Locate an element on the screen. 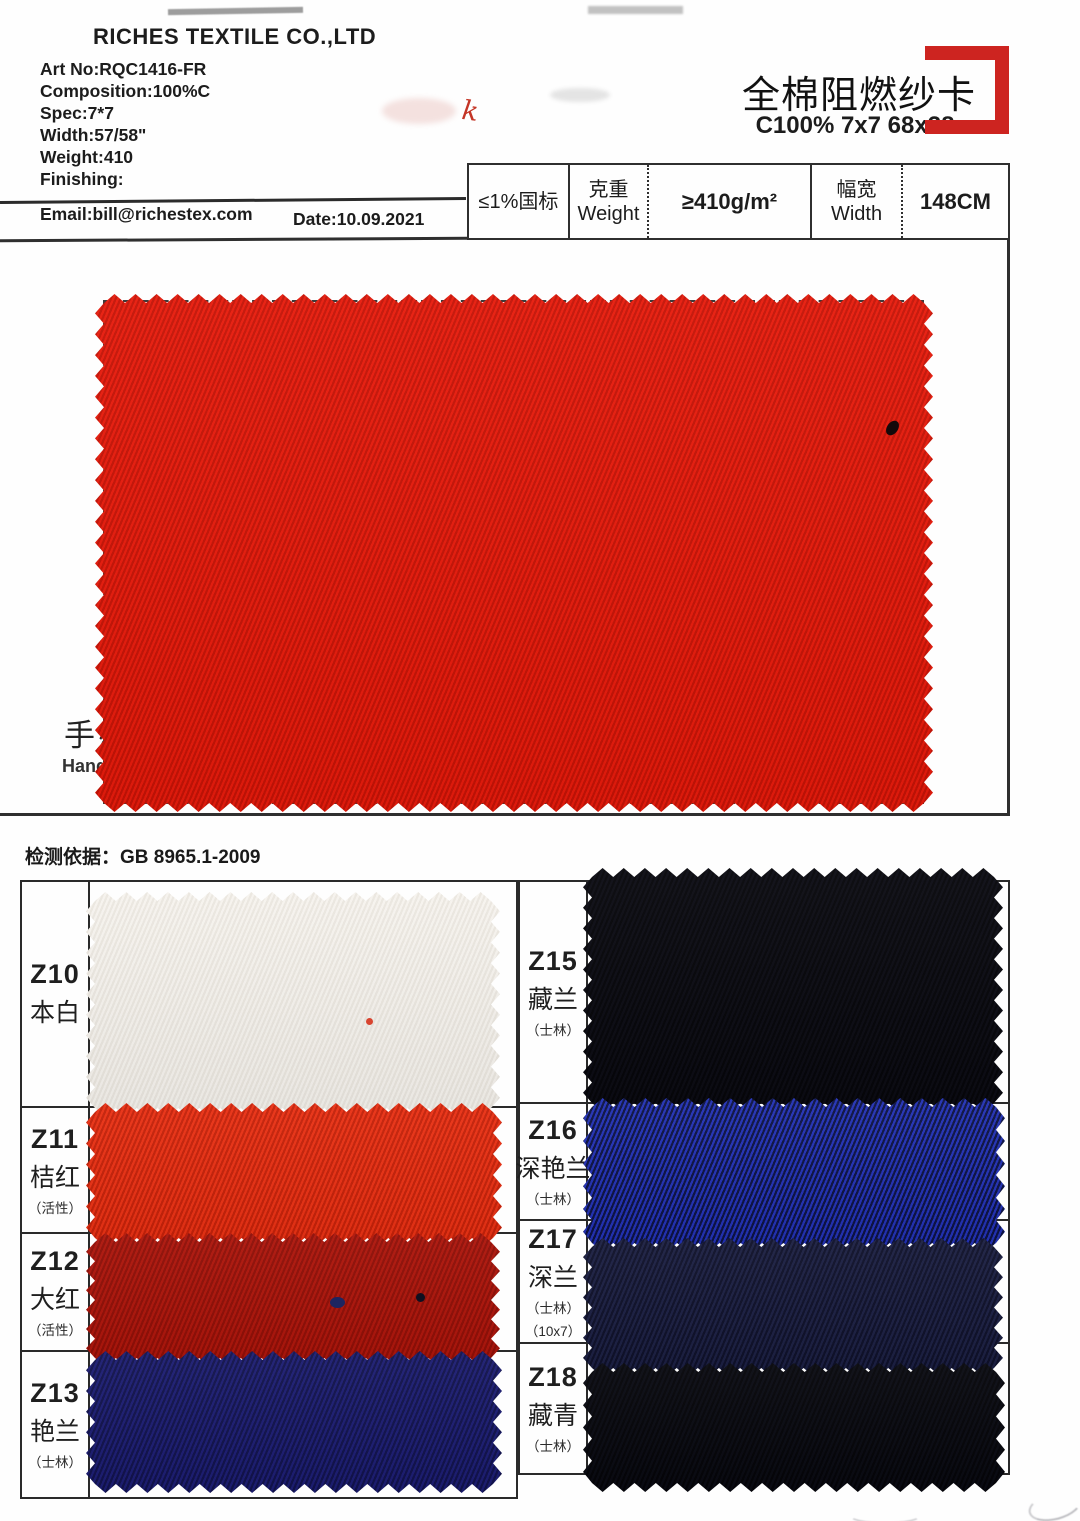 The image size is (1080, 1521). width-label-en: Width is located at coordinates (856, 213).